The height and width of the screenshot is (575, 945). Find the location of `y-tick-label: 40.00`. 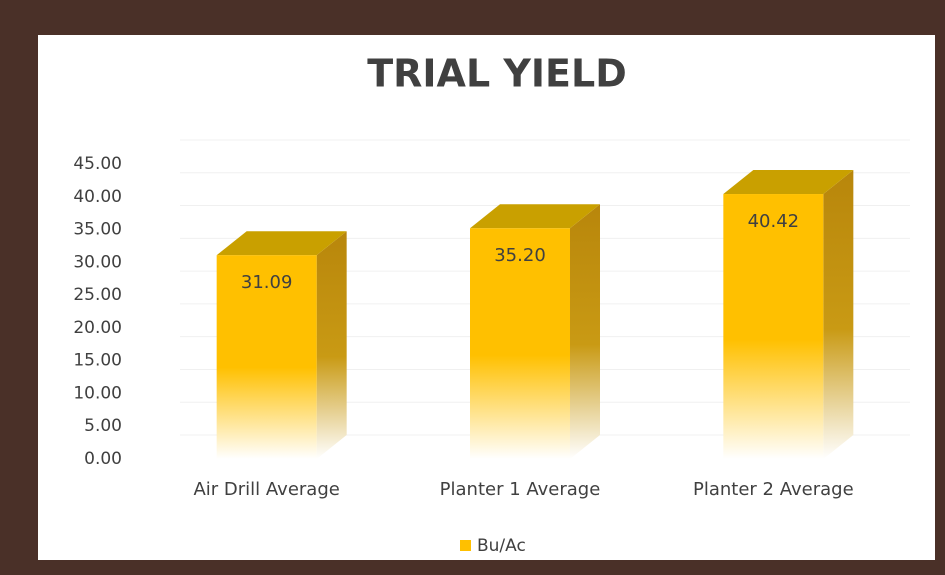

y-tick-label: 40.00 is located at coordinates (97, 197).